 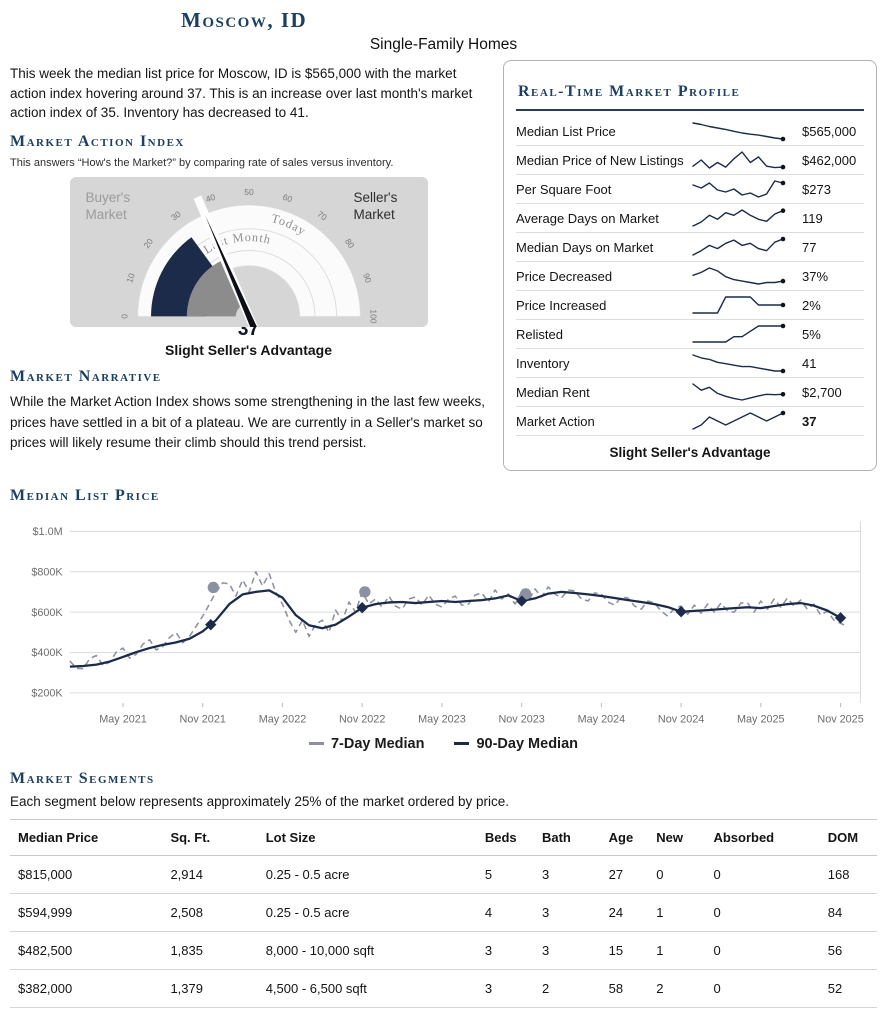 What do you see at coordinates (624, 837) in the screenshot?
I see `column-header: Age` at bounding box center [624, 837].